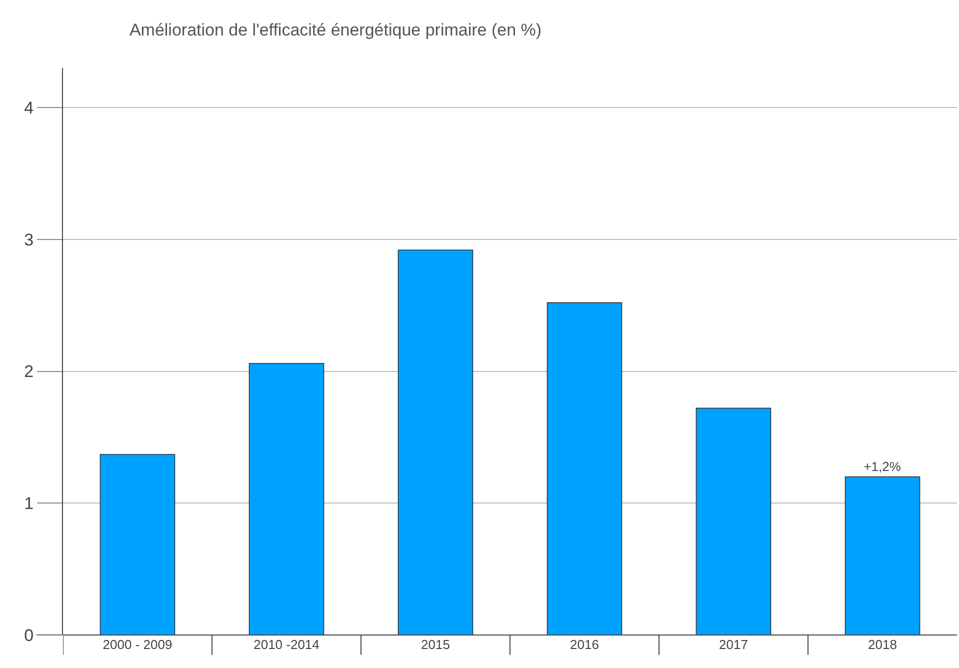 The width and height of the screenshot is (959, 668). I want to click on y-tick-label: 2, so click(29, 372).